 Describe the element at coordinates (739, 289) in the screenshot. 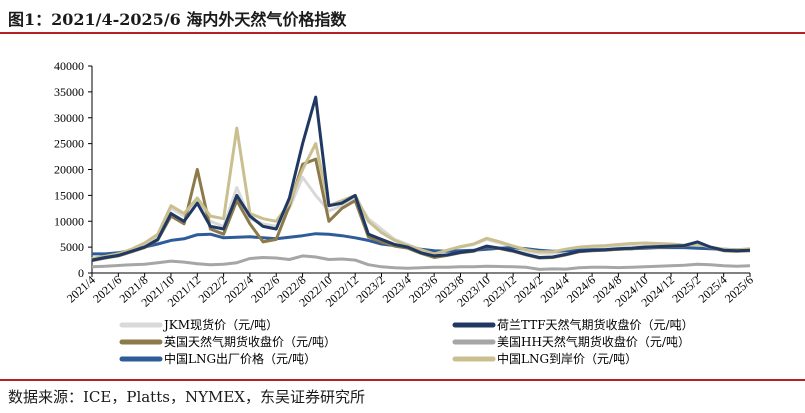

I see `x-tick-label: 2025/6` at that location.